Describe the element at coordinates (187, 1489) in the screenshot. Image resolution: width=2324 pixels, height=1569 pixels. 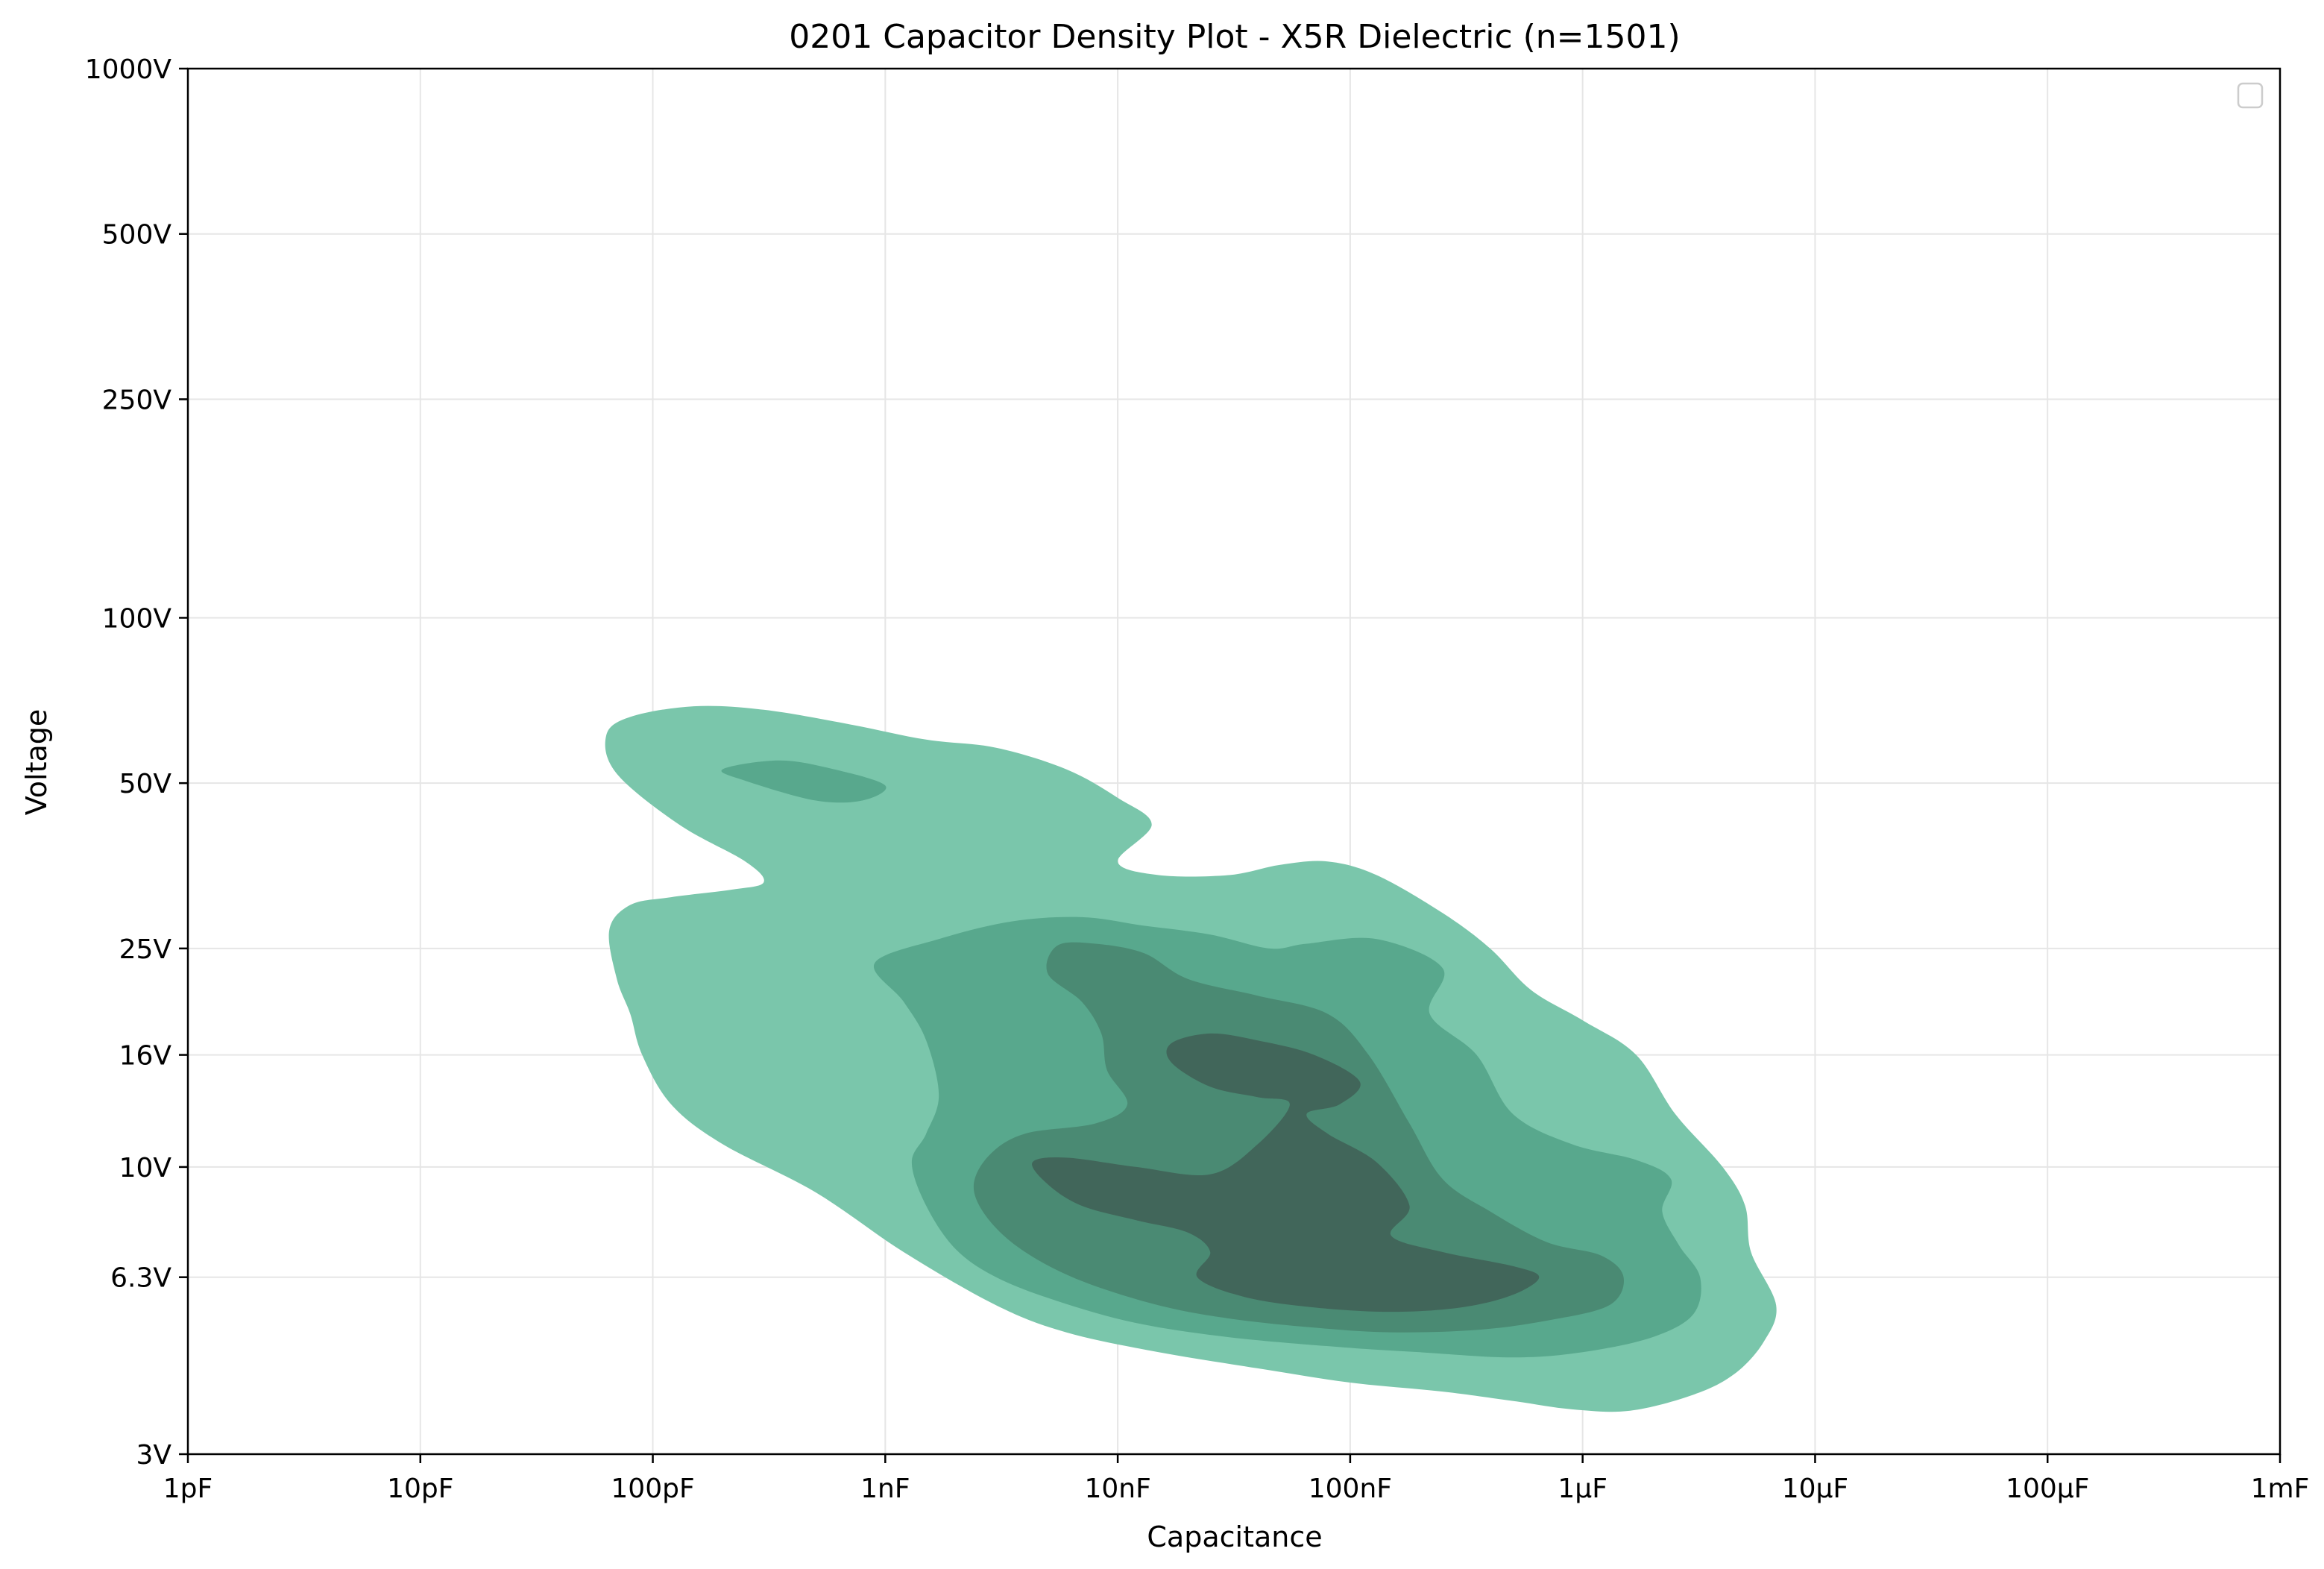
I see `x-tick-label: 1pF` at that location.